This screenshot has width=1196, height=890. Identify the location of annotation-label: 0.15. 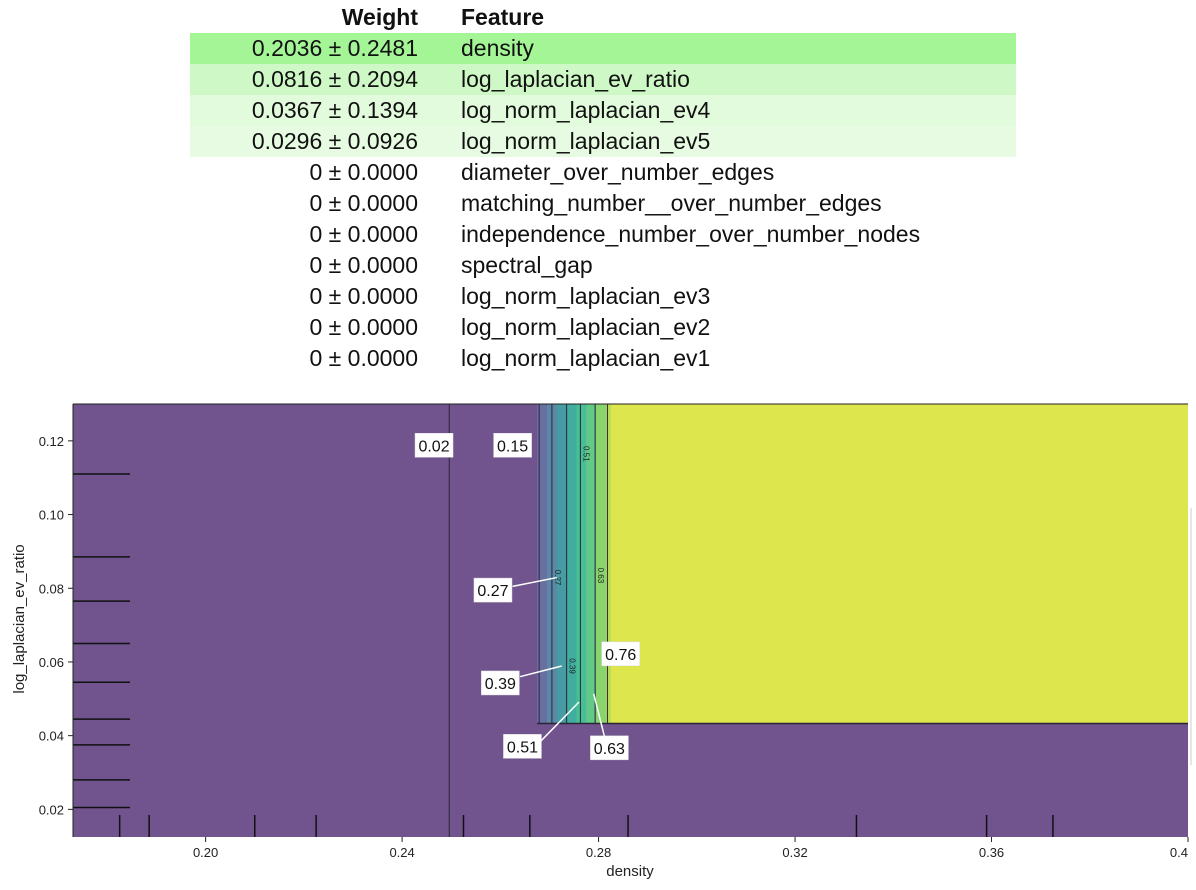
(512, 446).